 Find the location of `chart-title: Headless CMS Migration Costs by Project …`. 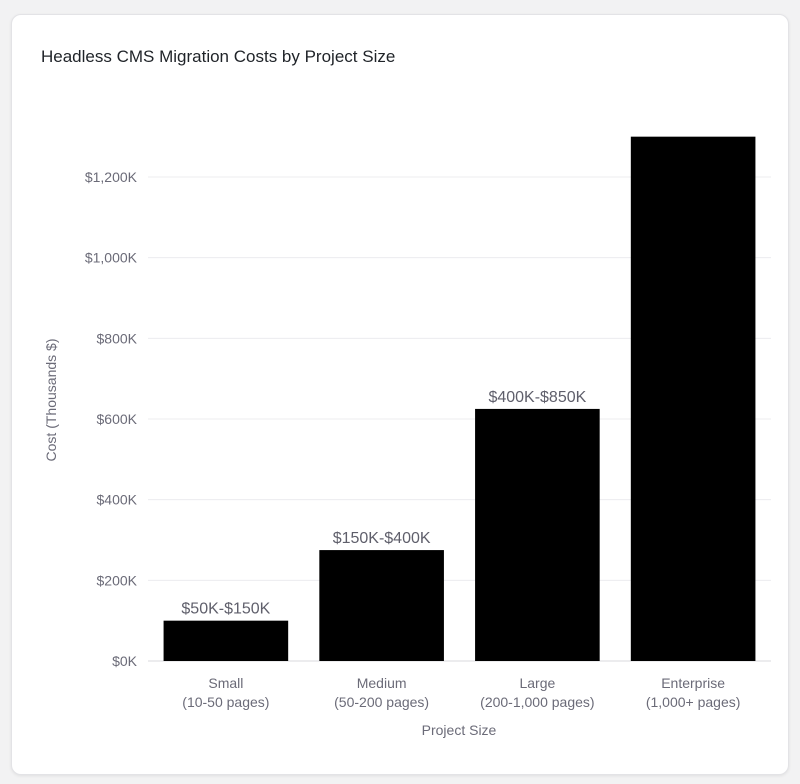

chart-title: Headless CMS Migration Costs by Project … is located at coordinates (218, 56).